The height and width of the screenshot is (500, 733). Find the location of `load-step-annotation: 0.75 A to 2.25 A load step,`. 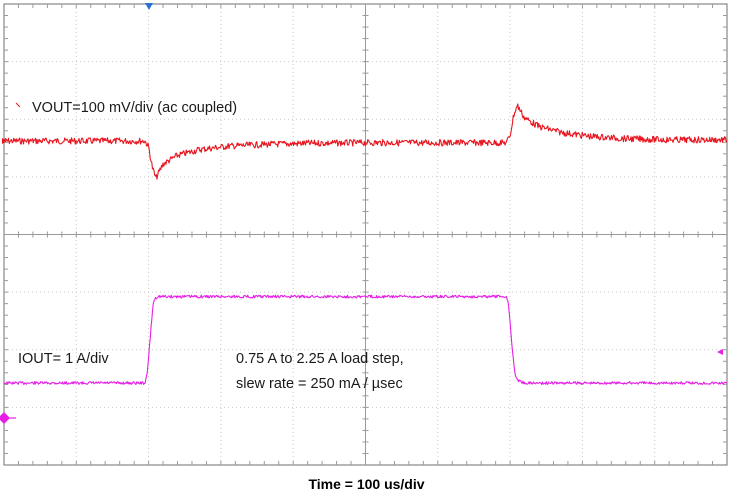

load-step-annotation: 0.75 A to 2.25 A load step, is located at coordinates (320, 359).